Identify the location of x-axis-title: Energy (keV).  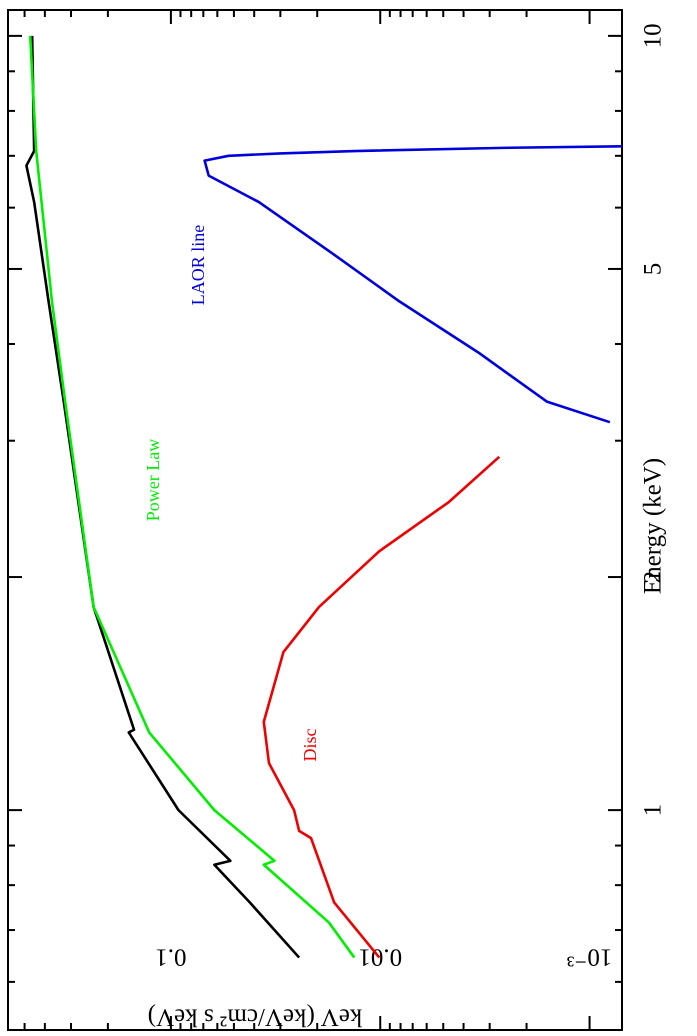
(653, 526).